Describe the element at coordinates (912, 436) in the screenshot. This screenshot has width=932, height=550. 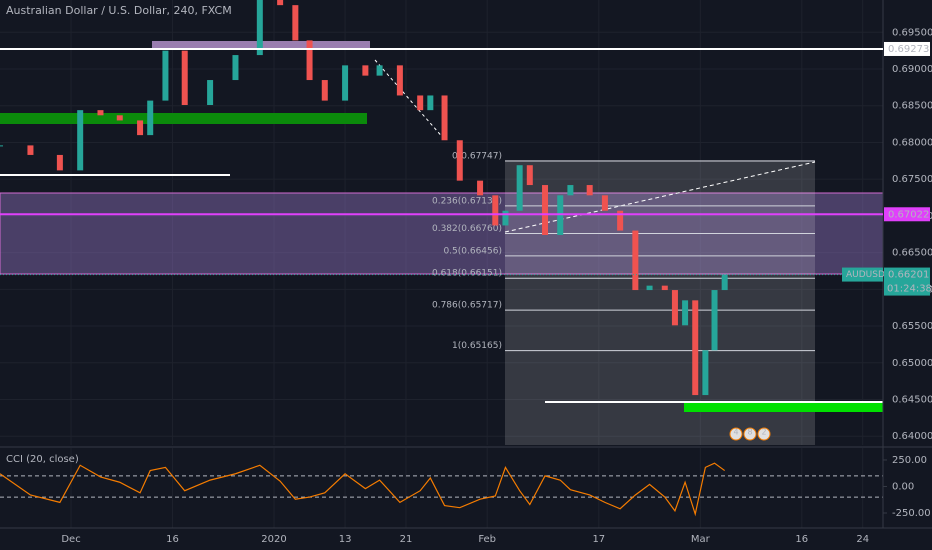
I see `y-tick-label: 0.64000` at that location.